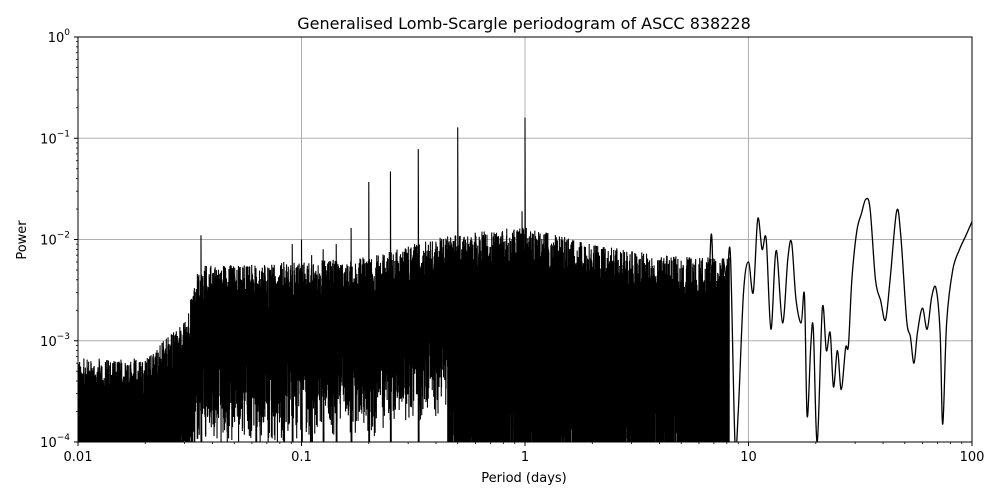 The height and width of the screenshot is (500, 1000). What do you see at coordinates (55, 442) in the screenshot?
I see `y-tick-label: 10⁻⁴` at bounding box center [55, 442].